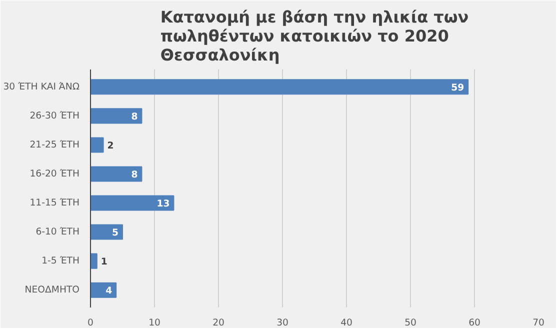 The image size is (558, 330). Describe the element at coordinates (346, 323) in the screenshot. I see `x-tick-label: 40` at that location.